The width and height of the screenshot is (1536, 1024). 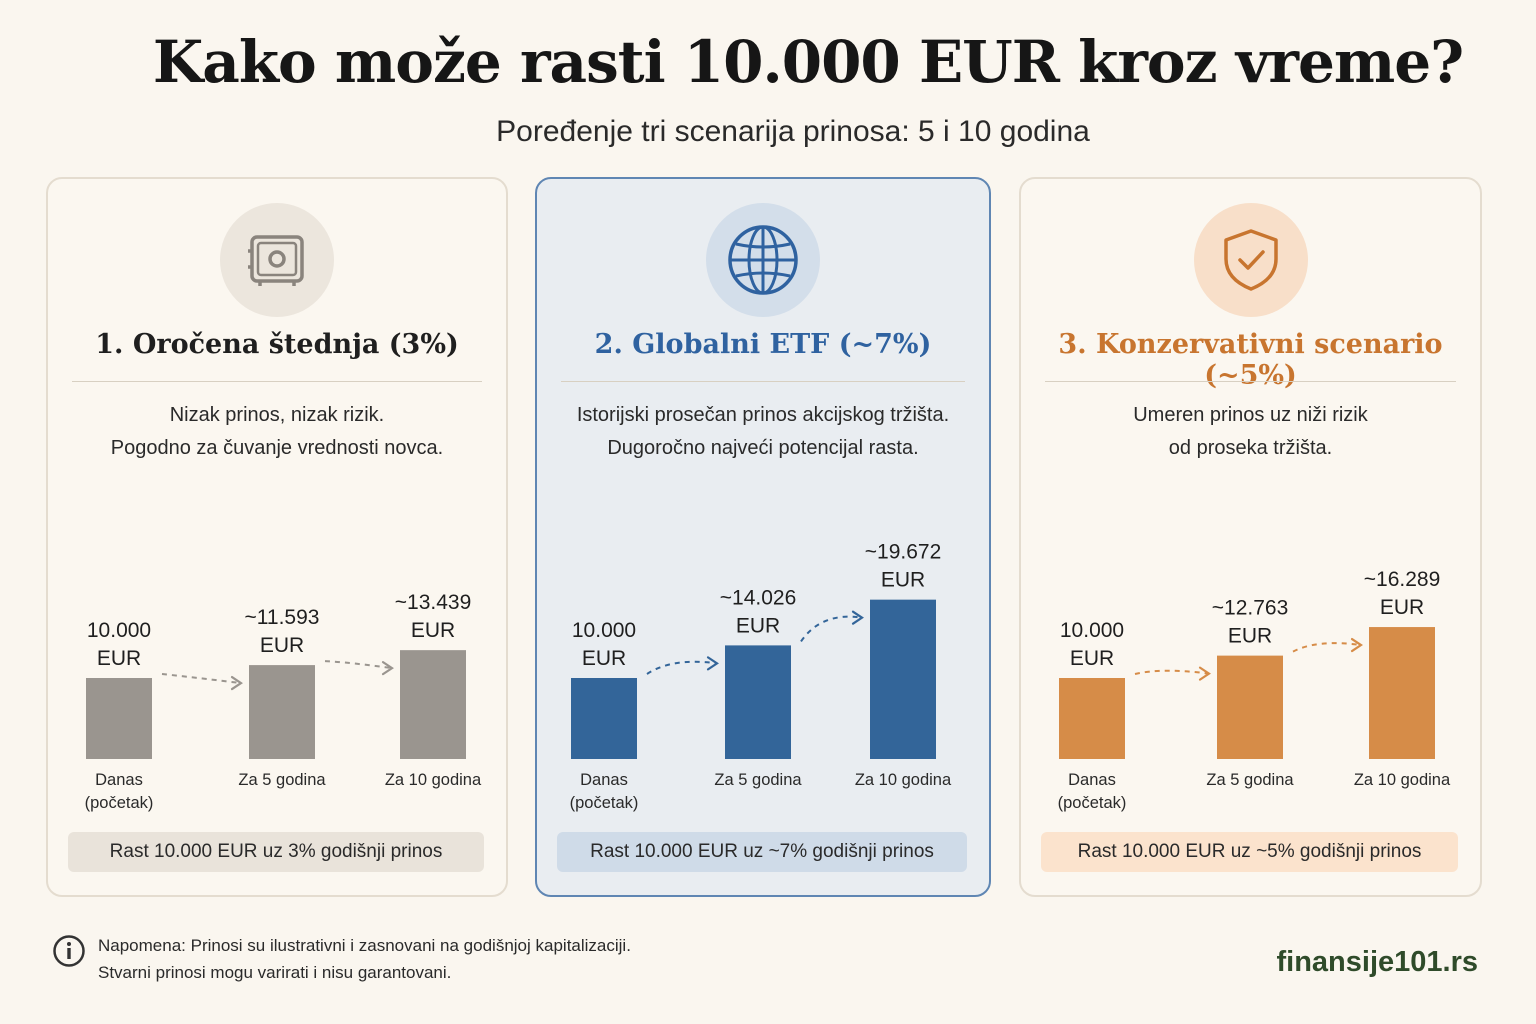 I want to click on data-label-2: ~19.672 EUR, so click(x=903, y=566).